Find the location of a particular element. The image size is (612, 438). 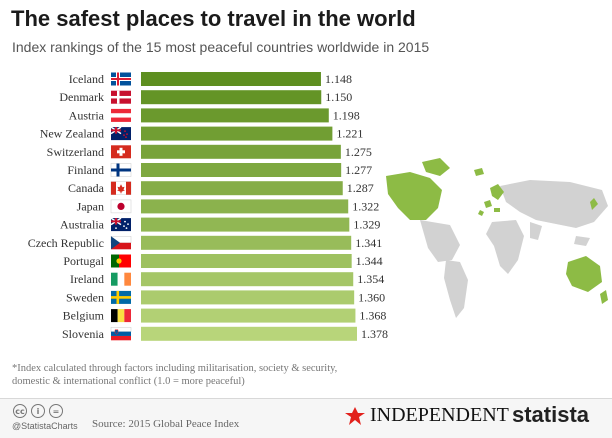

map-highlight is located at coordinates (497, 231).